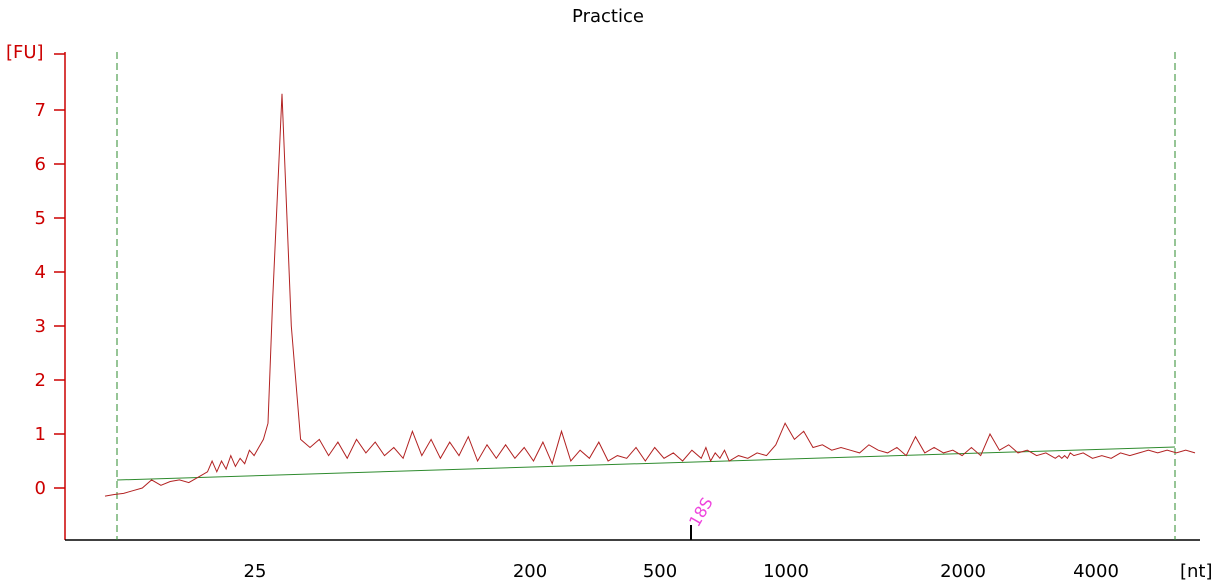  I want to click on y-tick-label: 6, so click(40, 164).